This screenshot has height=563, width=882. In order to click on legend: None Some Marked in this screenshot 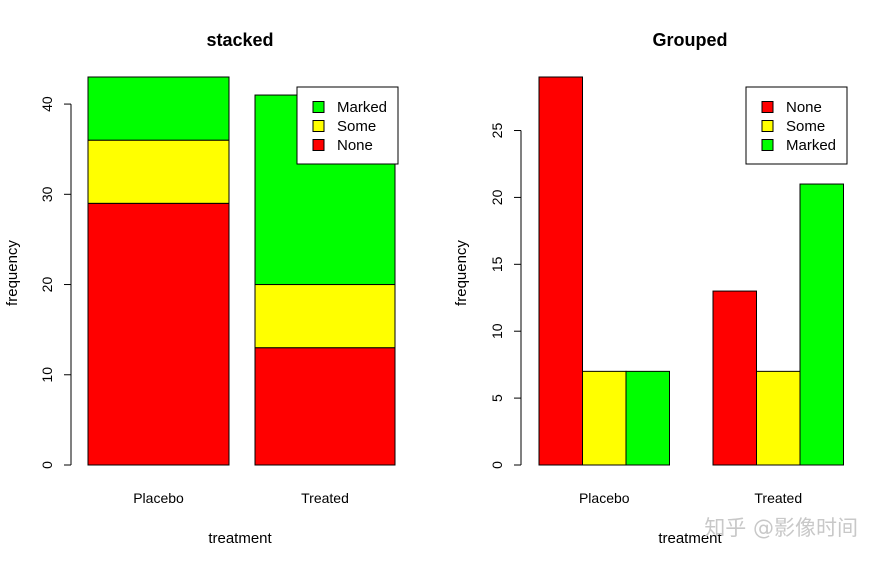, I will do `click(796, 125)`.